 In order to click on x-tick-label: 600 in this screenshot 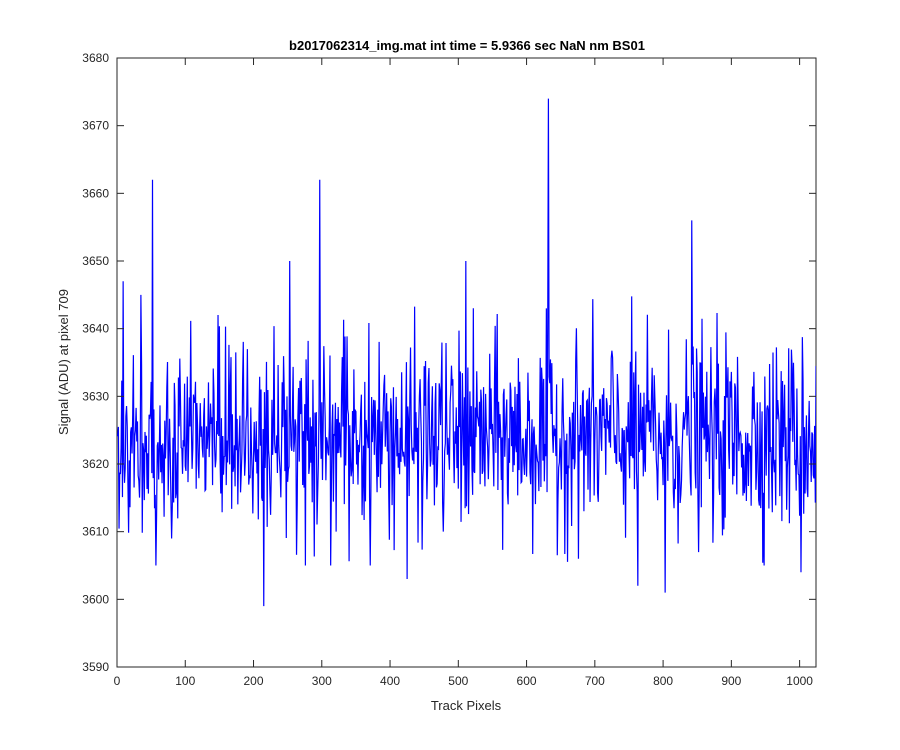, I will do `click(527, 681)`.